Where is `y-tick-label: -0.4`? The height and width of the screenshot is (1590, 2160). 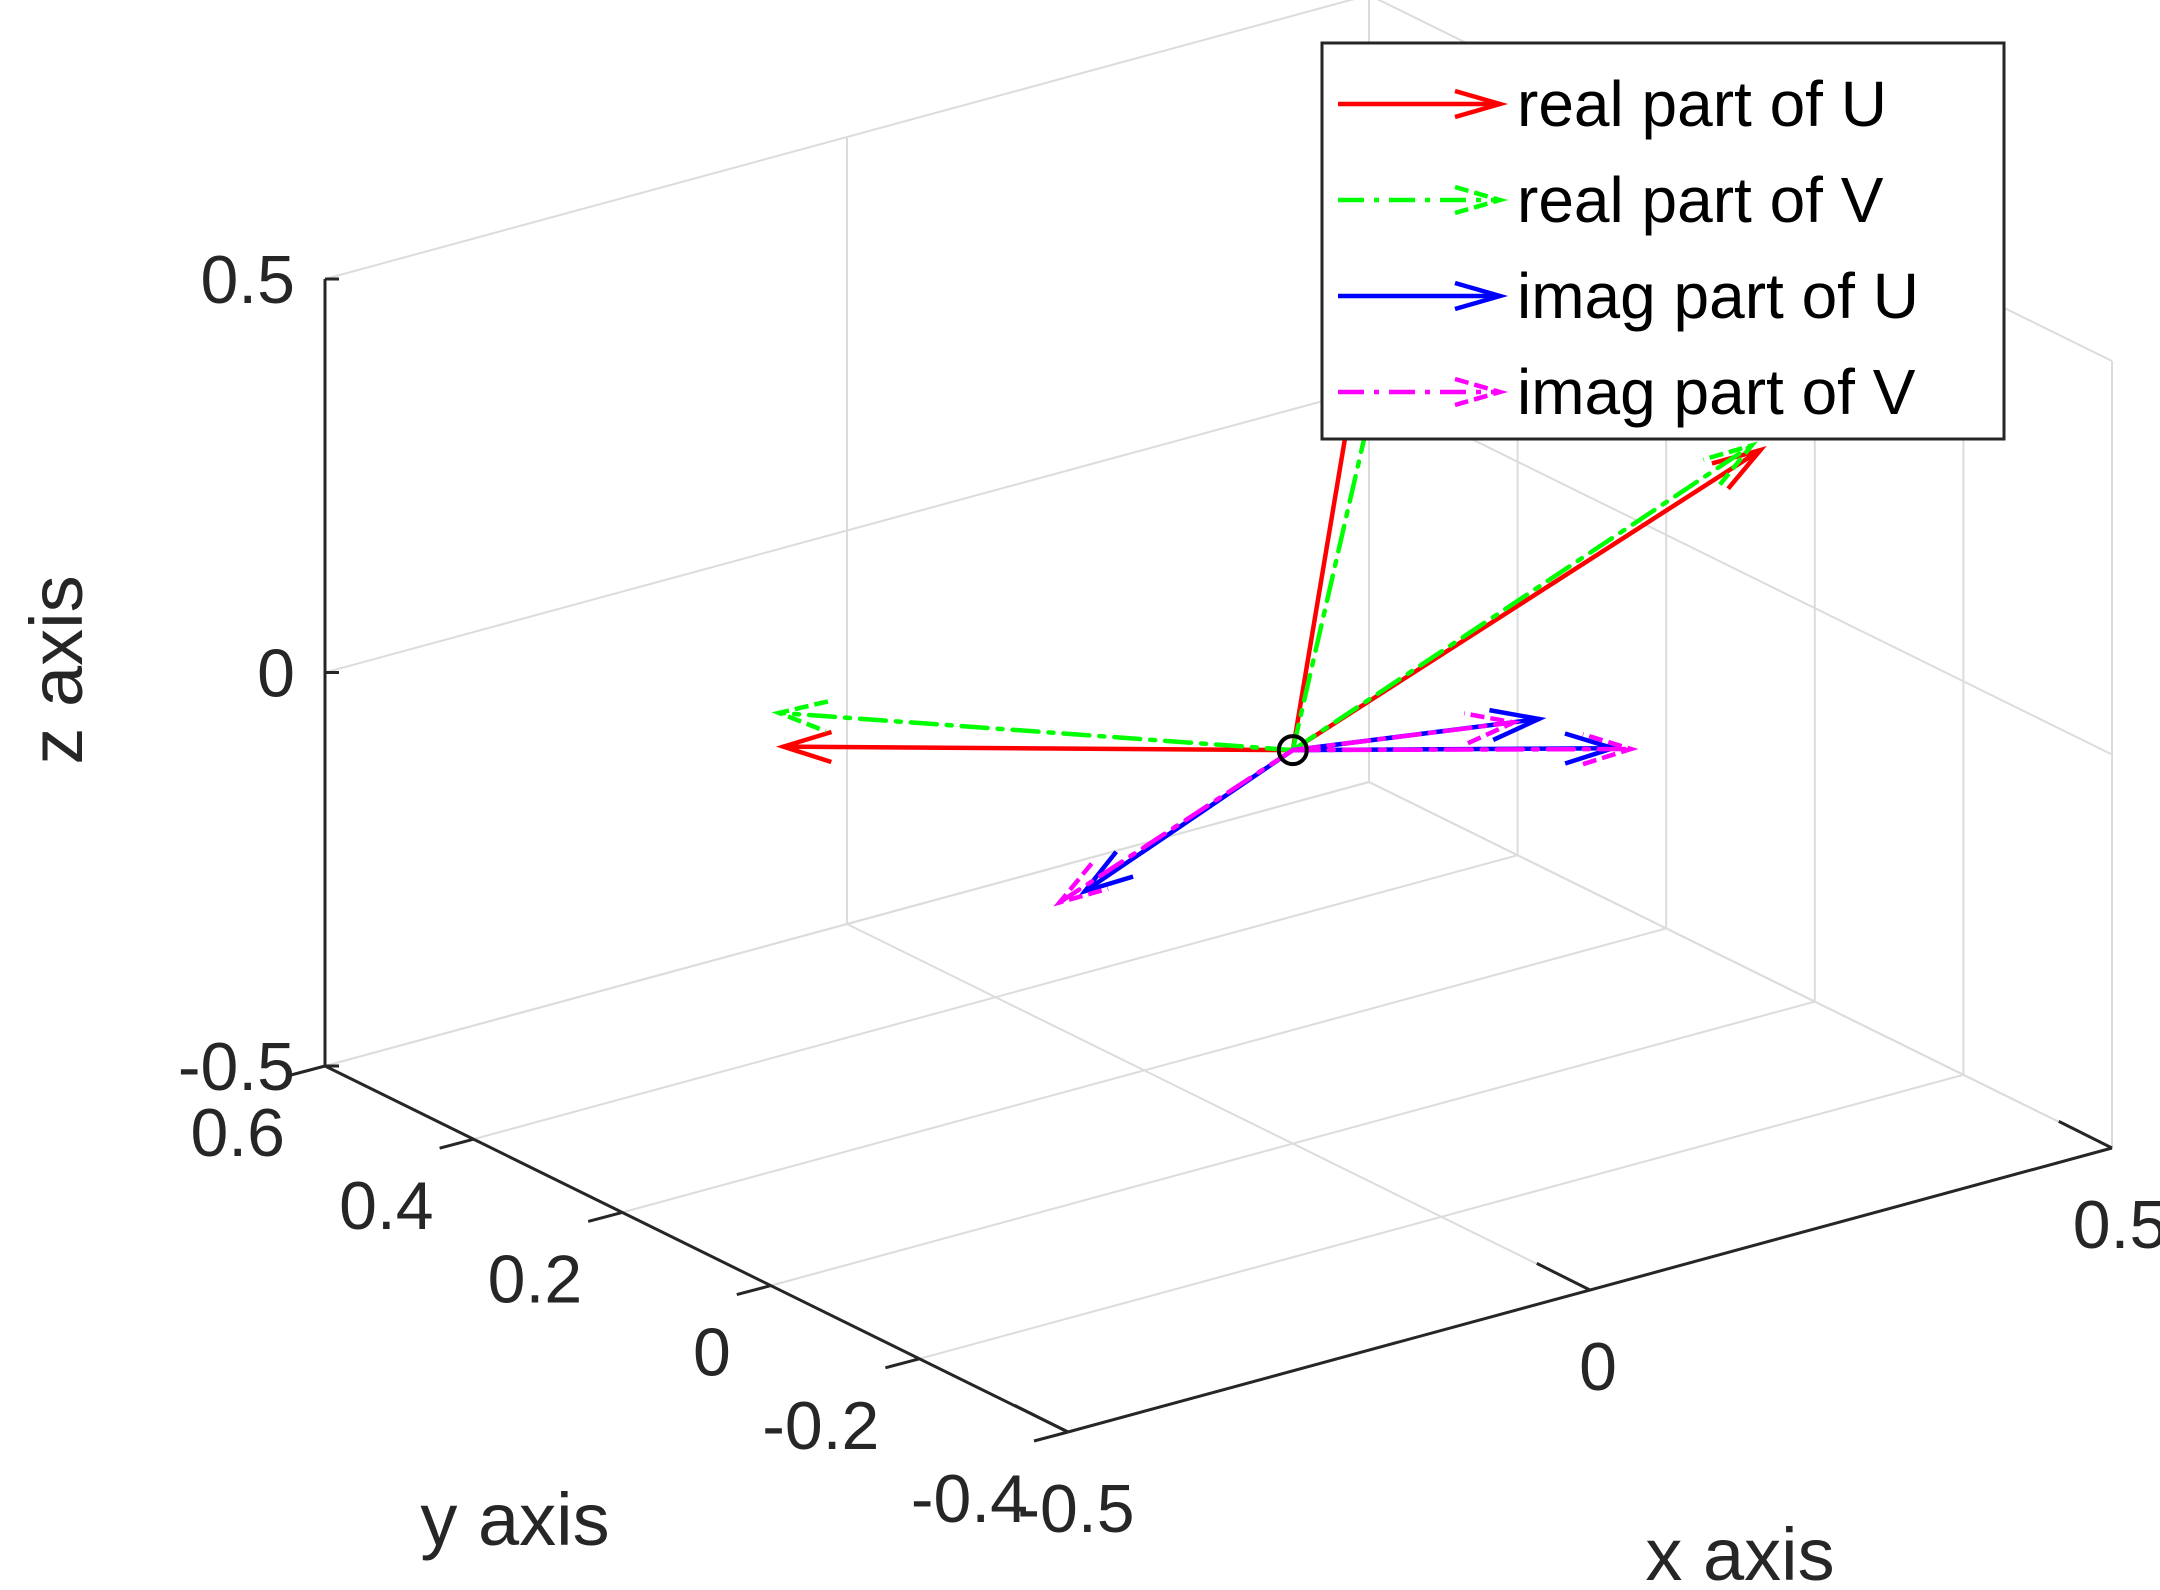 y-tick-label: -0.4 is located at coordinates (969, 1499).